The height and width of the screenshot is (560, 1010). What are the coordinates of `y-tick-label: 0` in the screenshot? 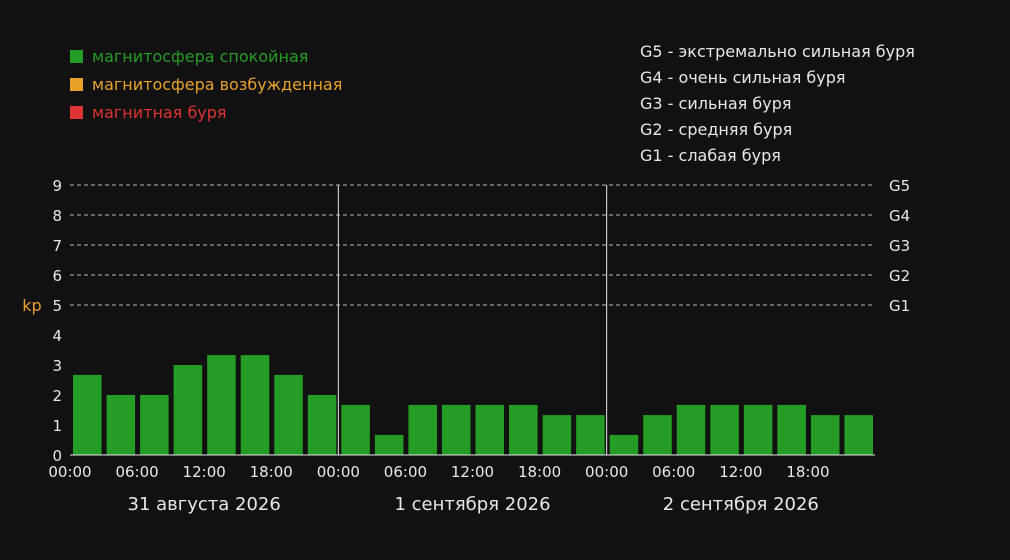 It's located at (57, 456).